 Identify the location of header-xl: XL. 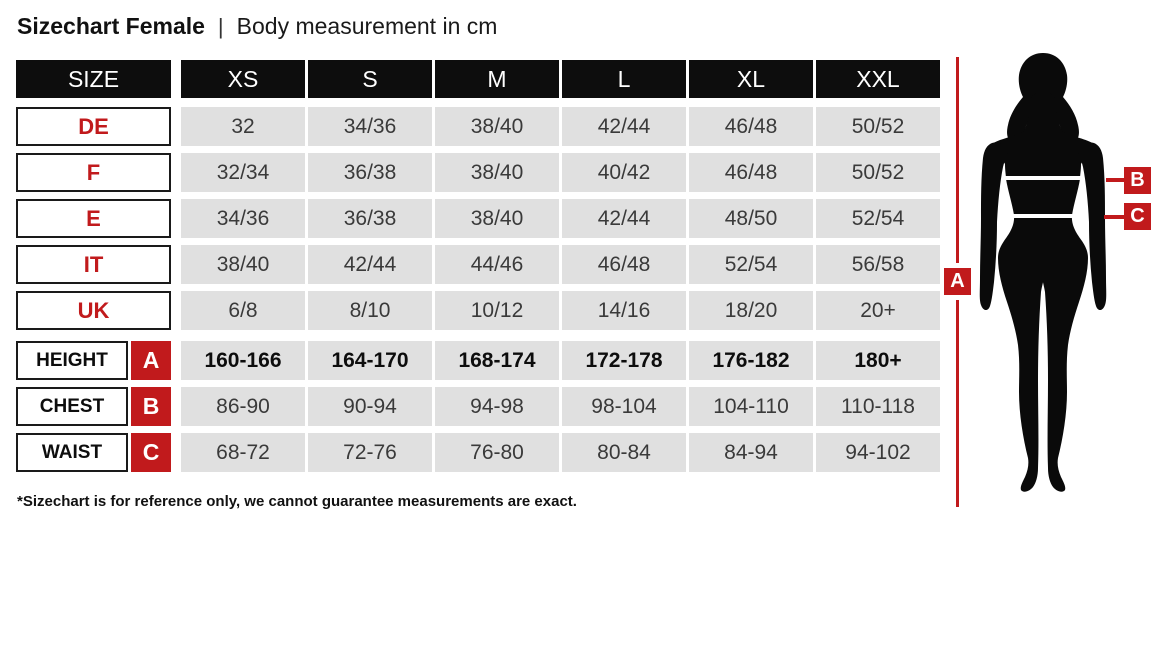
(751, 79).